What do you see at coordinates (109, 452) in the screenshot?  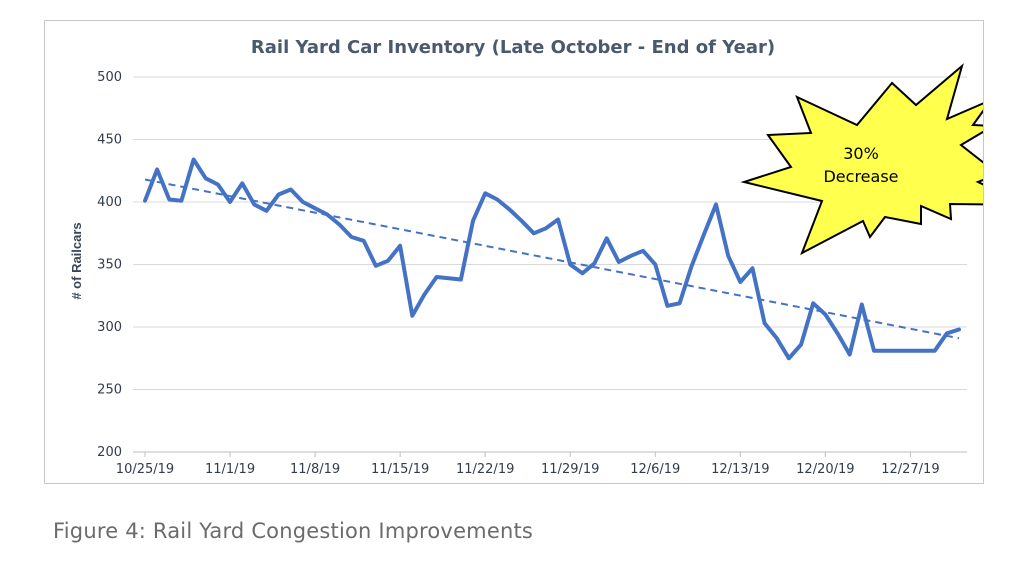 I see `y-tick-label: 200` at bounding box center [109, 452].